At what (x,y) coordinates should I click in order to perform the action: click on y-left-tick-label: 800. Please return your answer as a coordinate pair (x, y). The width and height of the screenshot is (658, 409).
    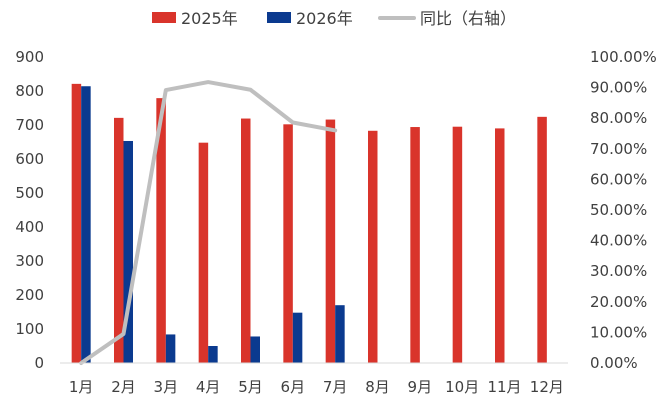
    Looking at the image, I should click on (29, 91).